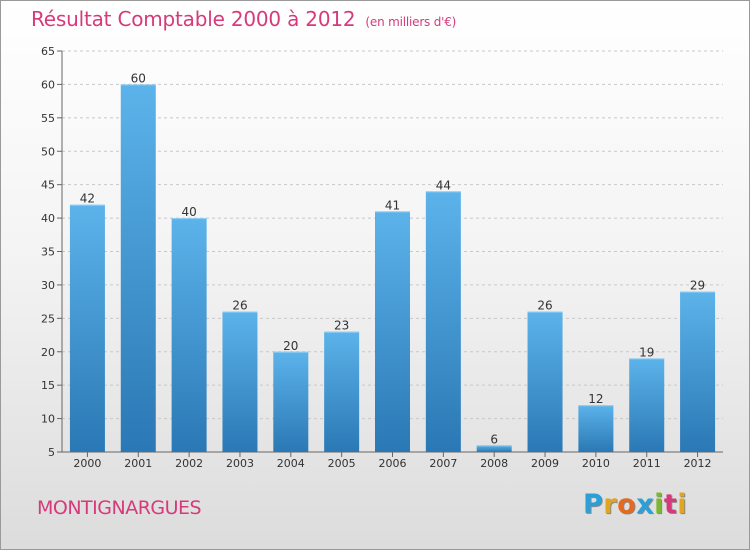  Describe the element at coordinates (291, 401) in the screenshot. I see `bar-2004` at that location.